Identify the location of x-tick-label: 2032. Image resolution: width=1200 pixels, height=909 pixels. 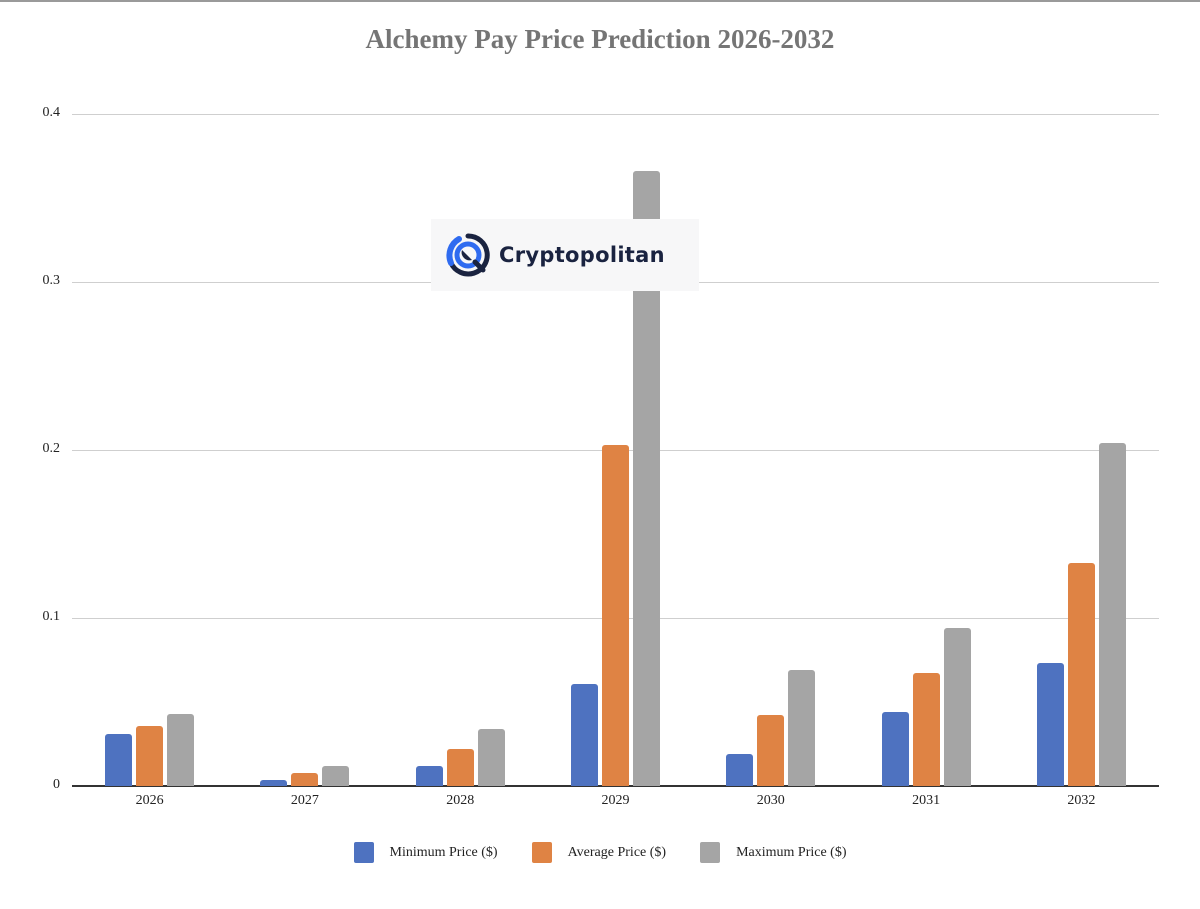
(1081, 800).